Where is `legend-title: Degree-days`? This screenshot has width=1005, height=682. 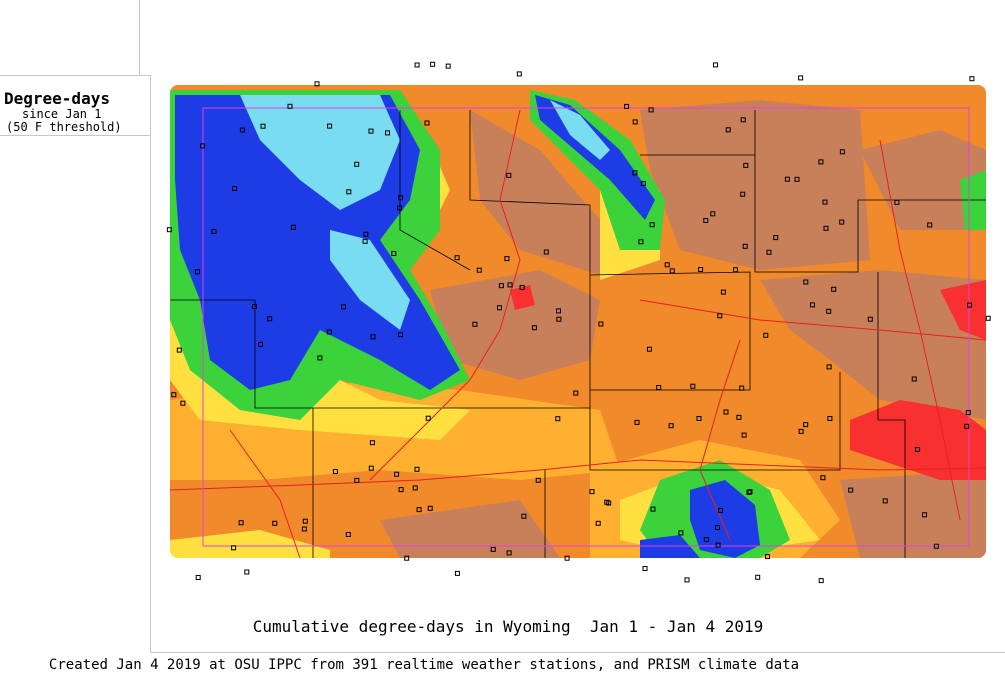
legend-title: Degree-days is located at coordinates (57, 98).